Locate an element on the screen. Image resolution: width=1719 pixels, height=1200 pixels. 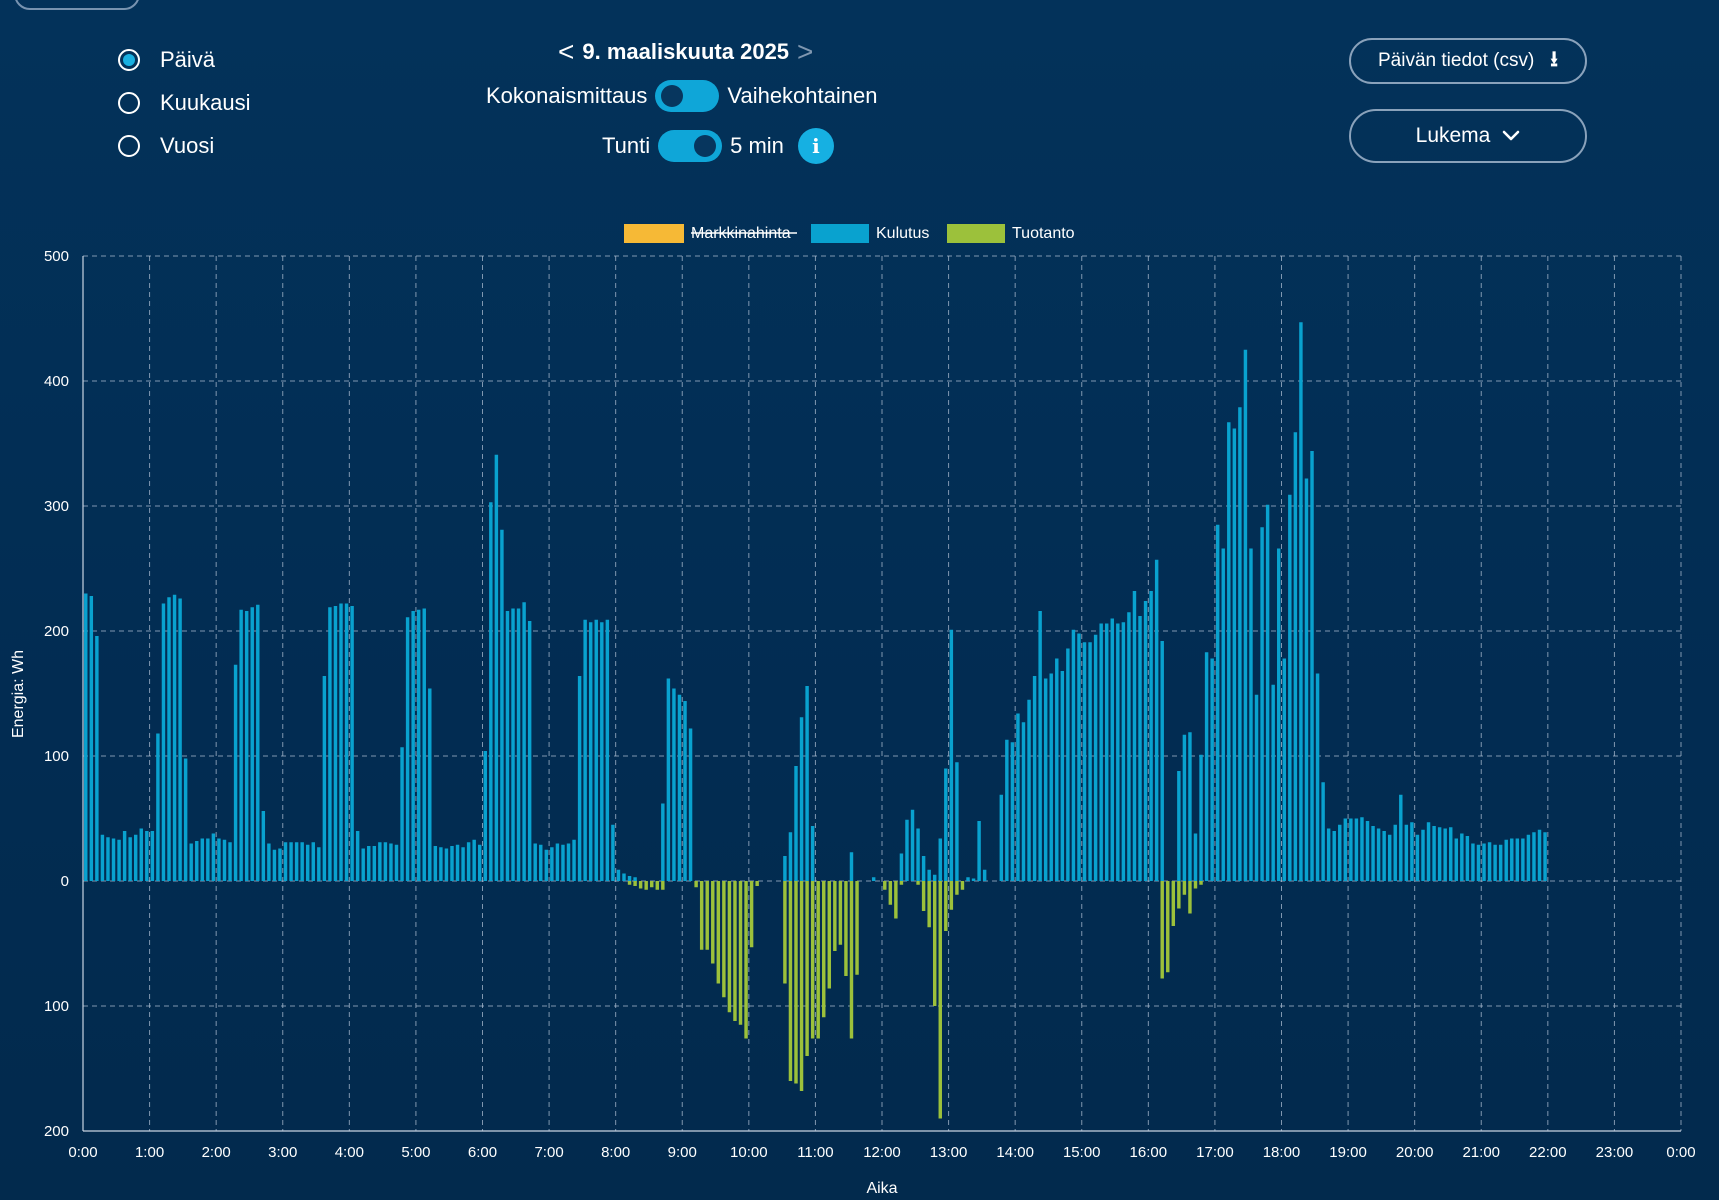
legend-label-consumption: Kulutus is located at coordinates (902, 233).